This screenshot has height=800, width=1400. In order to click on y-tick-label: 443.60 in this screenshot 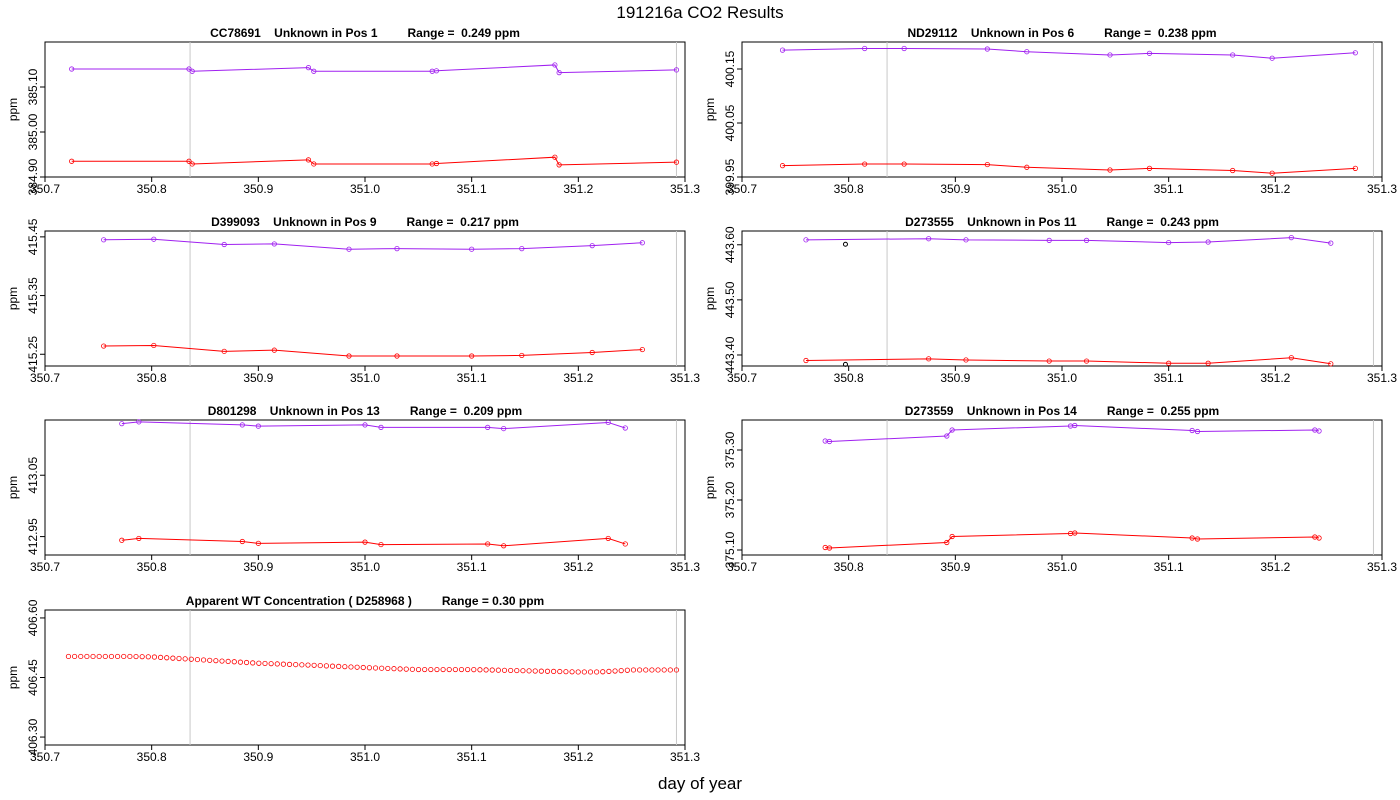, I will do `click(730, 244)`.